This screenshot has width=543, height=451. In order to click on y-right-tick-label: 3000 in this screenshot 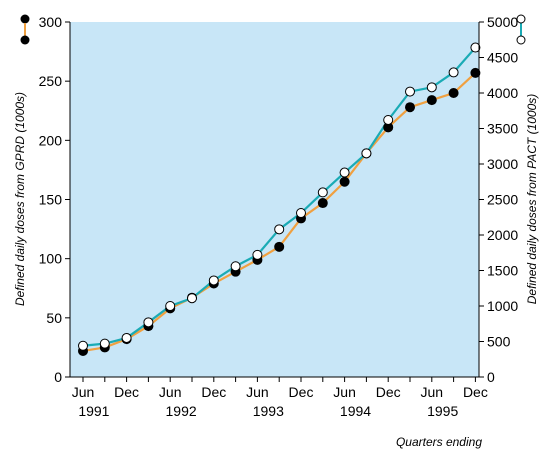, I will do `click(502, 164)`.